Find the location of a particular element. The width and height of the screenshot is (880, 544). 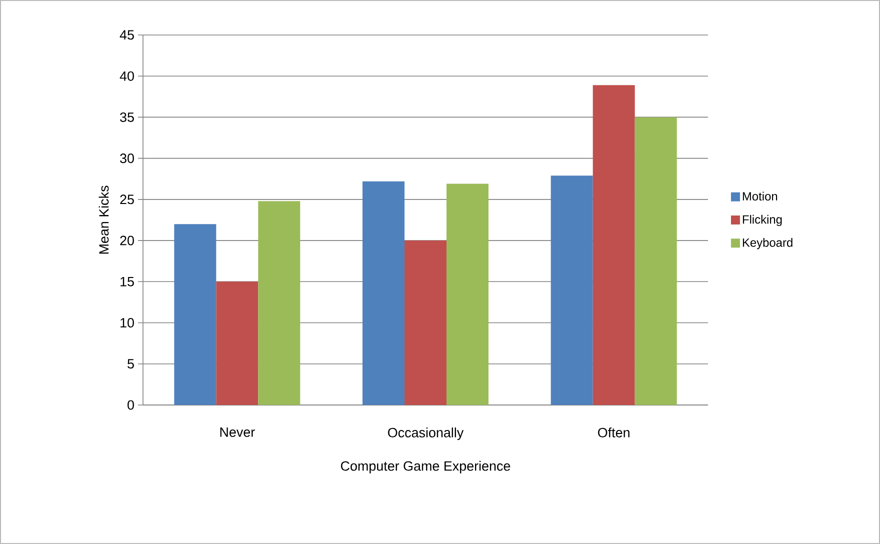

y-tick-label: 35 is located at coordinates (127, 117).